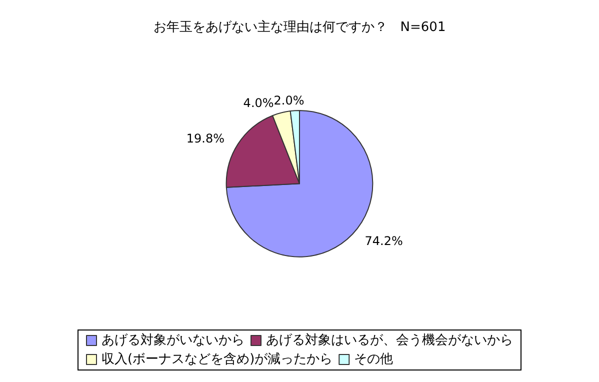  What do you see at coordinates (173, 340) in the screenshot?
I see `legend-label: あげる対象がいないから` at bounding box center [173, 340].